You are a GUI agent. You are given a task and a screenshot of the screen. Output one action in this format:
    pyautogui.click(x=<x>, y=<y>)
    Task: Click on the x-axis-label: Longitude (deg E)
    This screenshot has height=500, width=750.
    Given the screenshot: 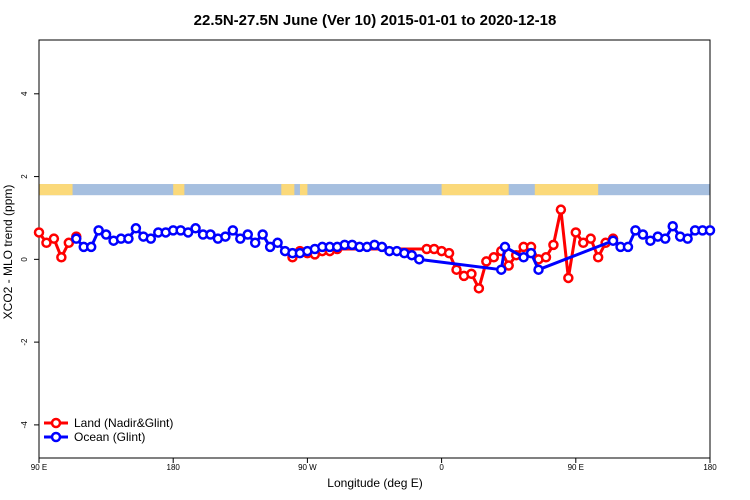 What is the action you would take?
    pyautogui.click(x=374, y=483)
    